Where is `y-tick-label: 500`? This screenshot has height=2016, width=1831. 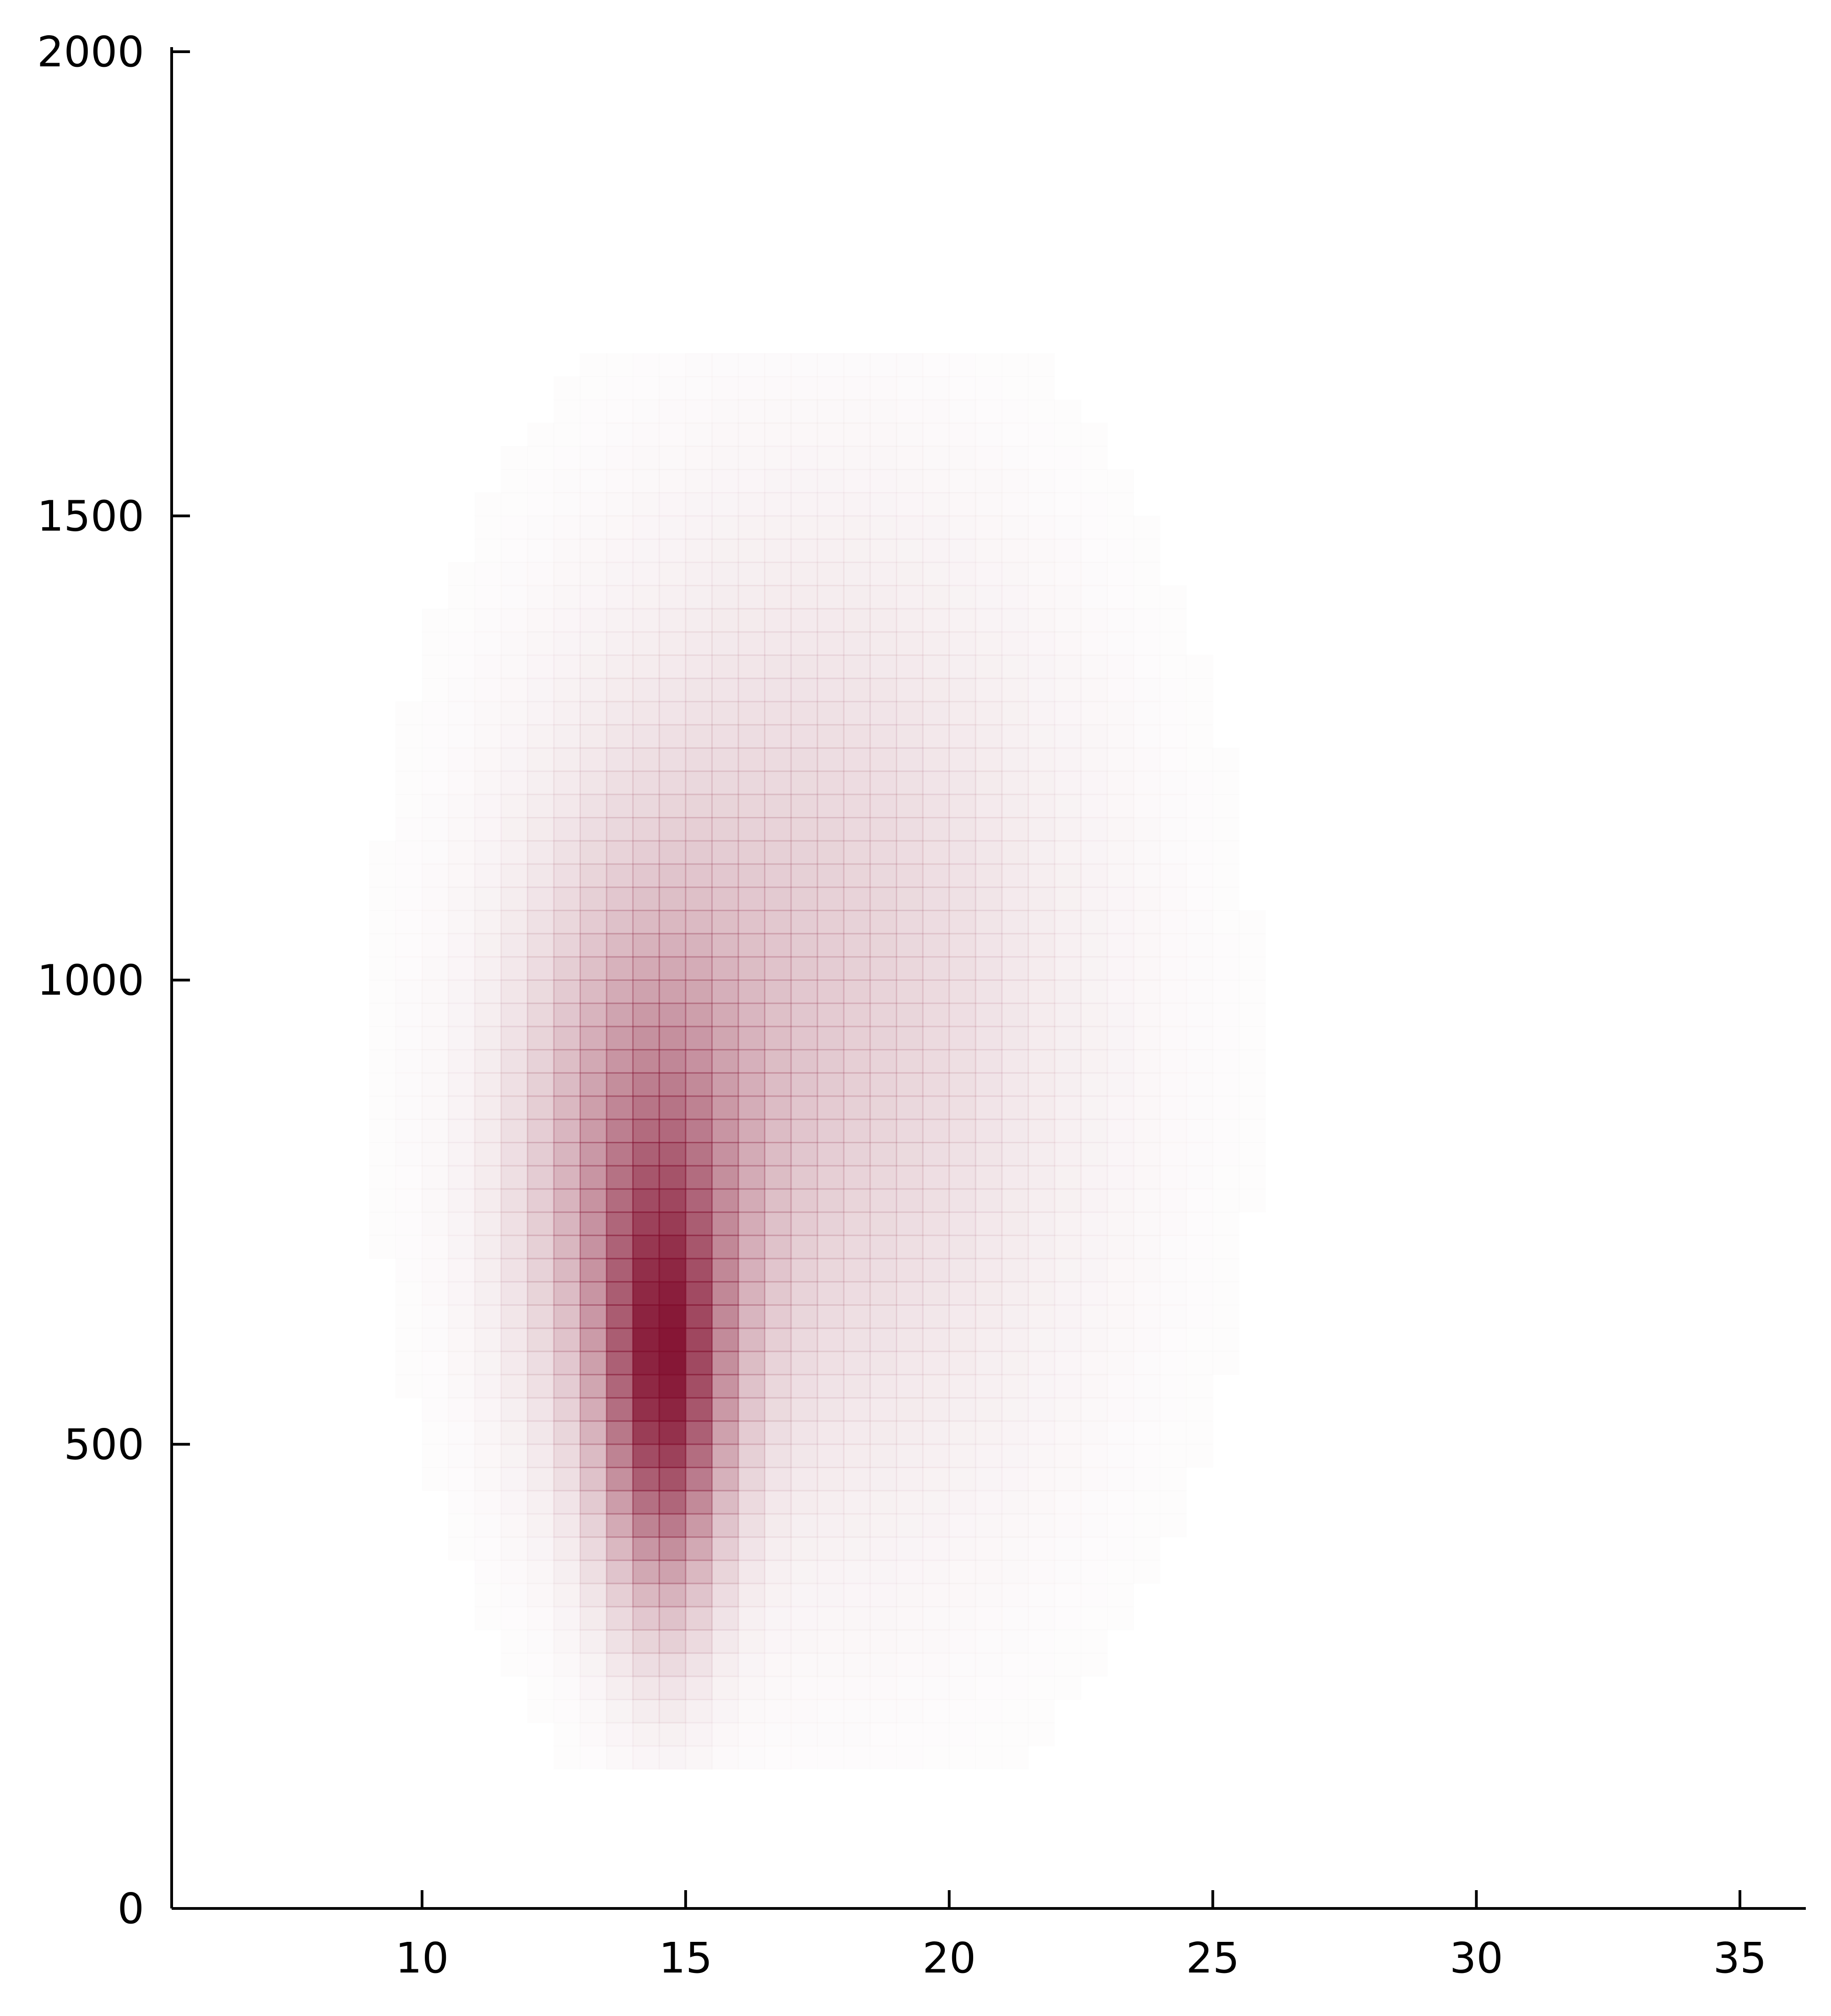
y-tick-label: 500 is located at coordinates (104, 1444).